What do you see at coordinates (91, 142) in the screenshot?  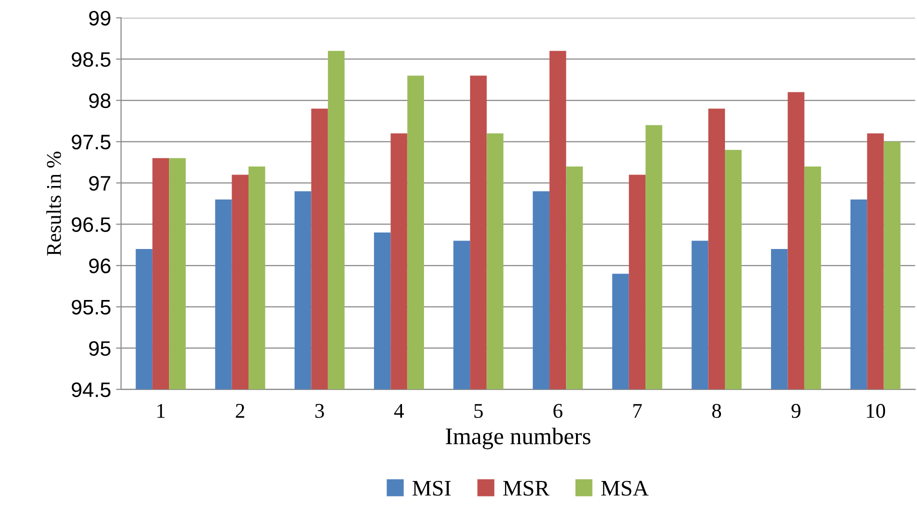 I see `y-tick-label: 97.5` at bounding box center [91, 142].